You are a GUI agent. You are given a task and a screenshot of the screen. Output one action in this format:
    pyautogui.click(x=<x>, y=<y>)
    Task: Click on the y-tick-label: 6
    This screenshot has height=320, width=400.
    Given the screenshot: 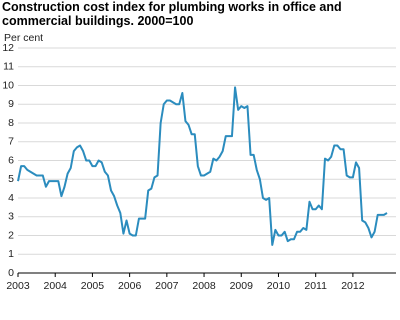 What is the action you would take?
    pyautogui.click(x=11, y=160)
    